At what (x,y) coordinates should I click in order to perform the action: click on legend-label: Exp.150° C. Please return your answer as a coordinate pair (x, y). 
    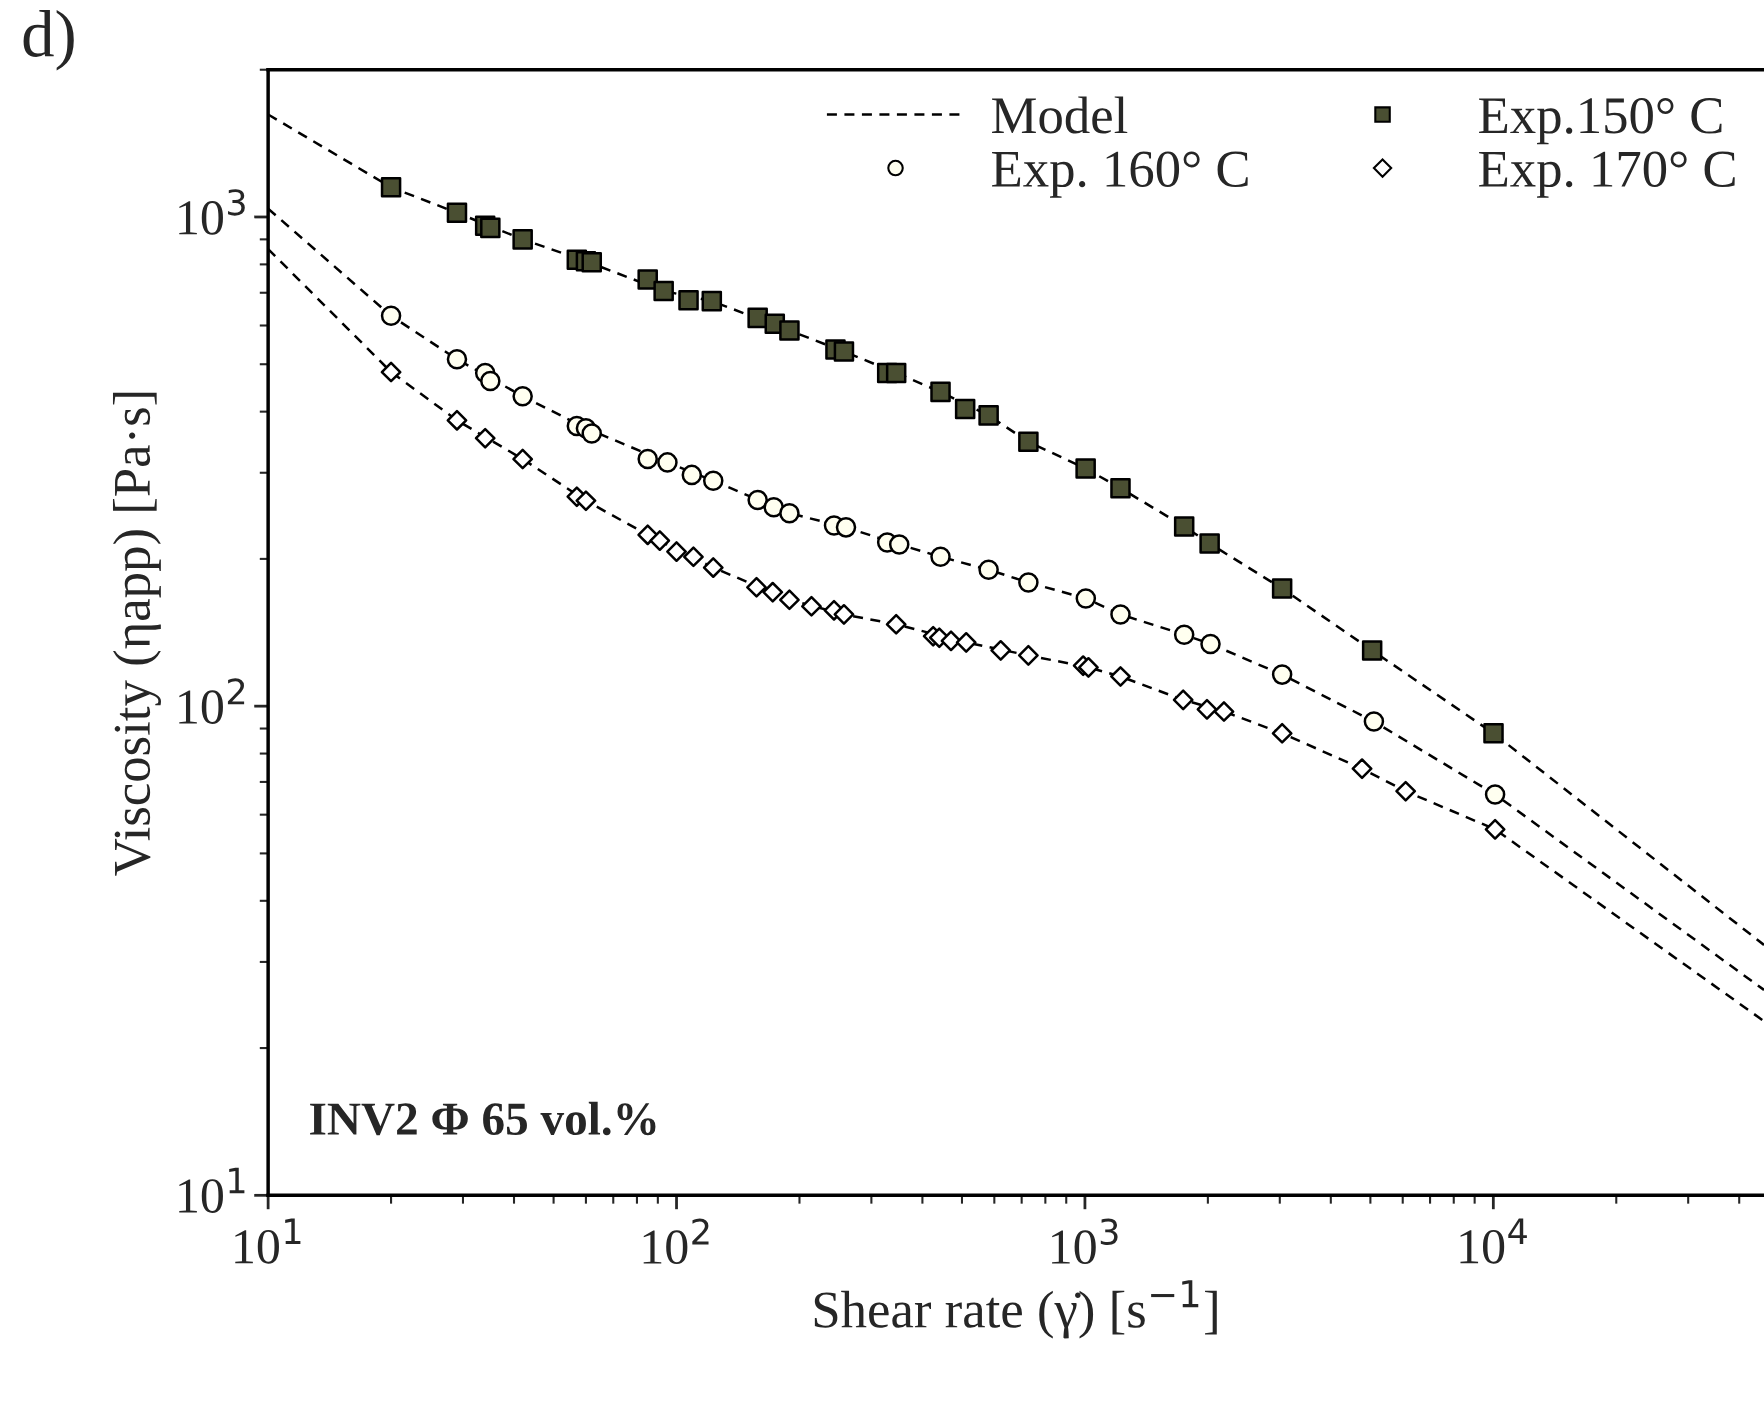
    Looking at the image, I should click on (1600, 121).